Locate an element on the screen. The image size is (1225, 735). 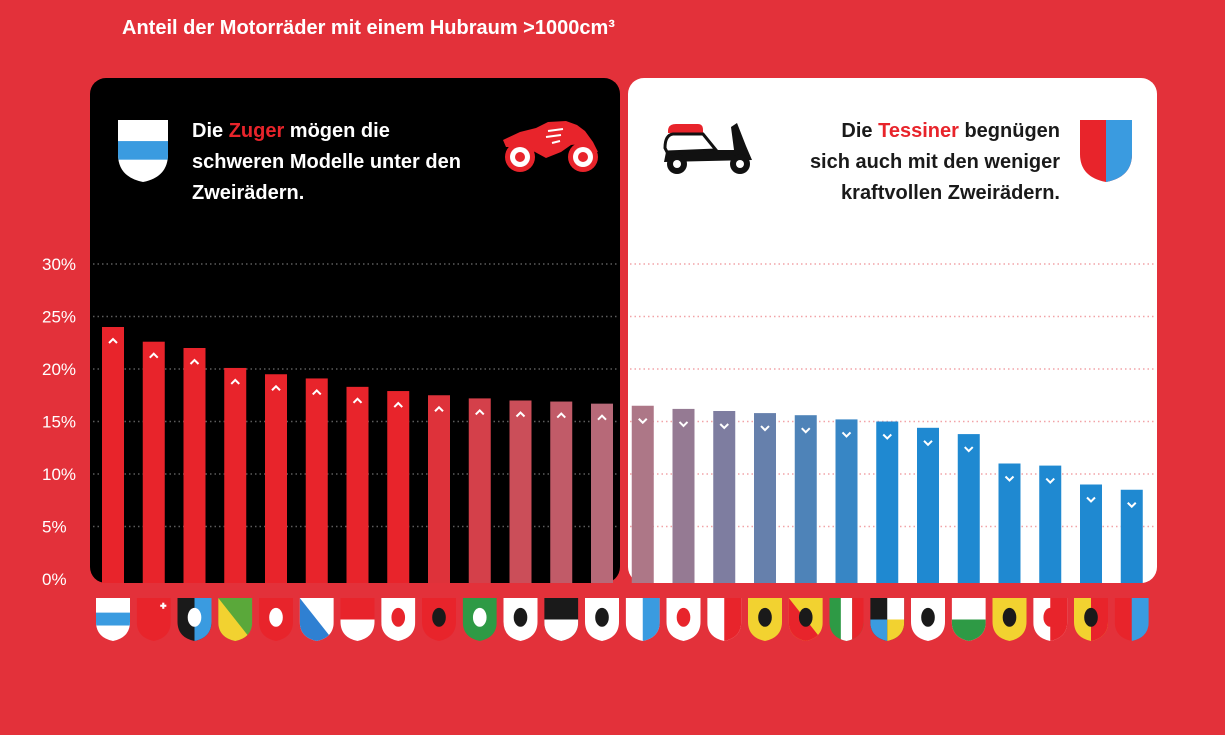
crest-horizontal-split-icon is located at coordinates (968, 619).